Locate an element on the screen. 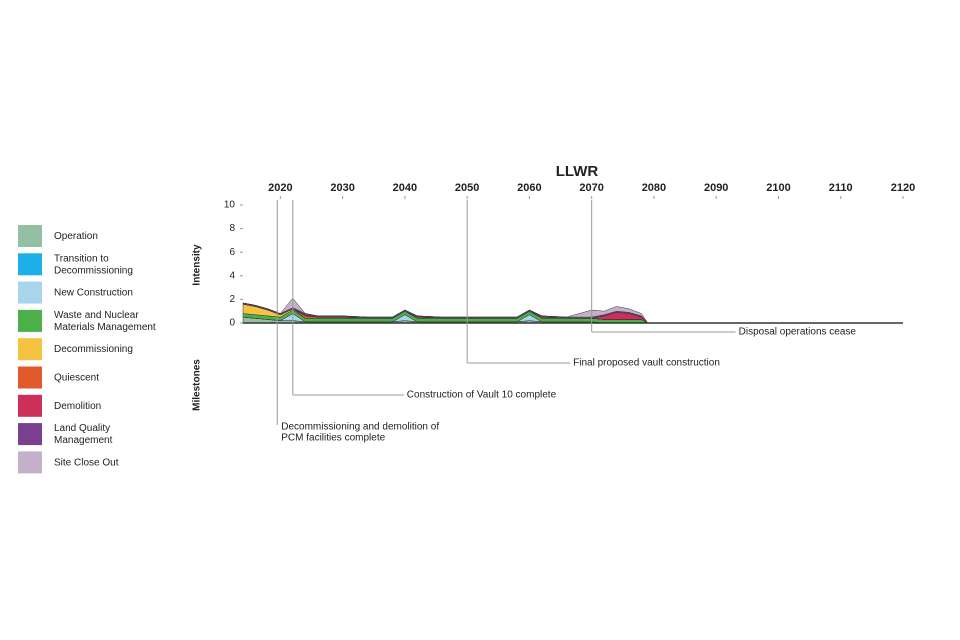 Image resolution: width=960 pixels, height=640 pixels. legend-label: Quiescent is located at coordinates (76, 377).